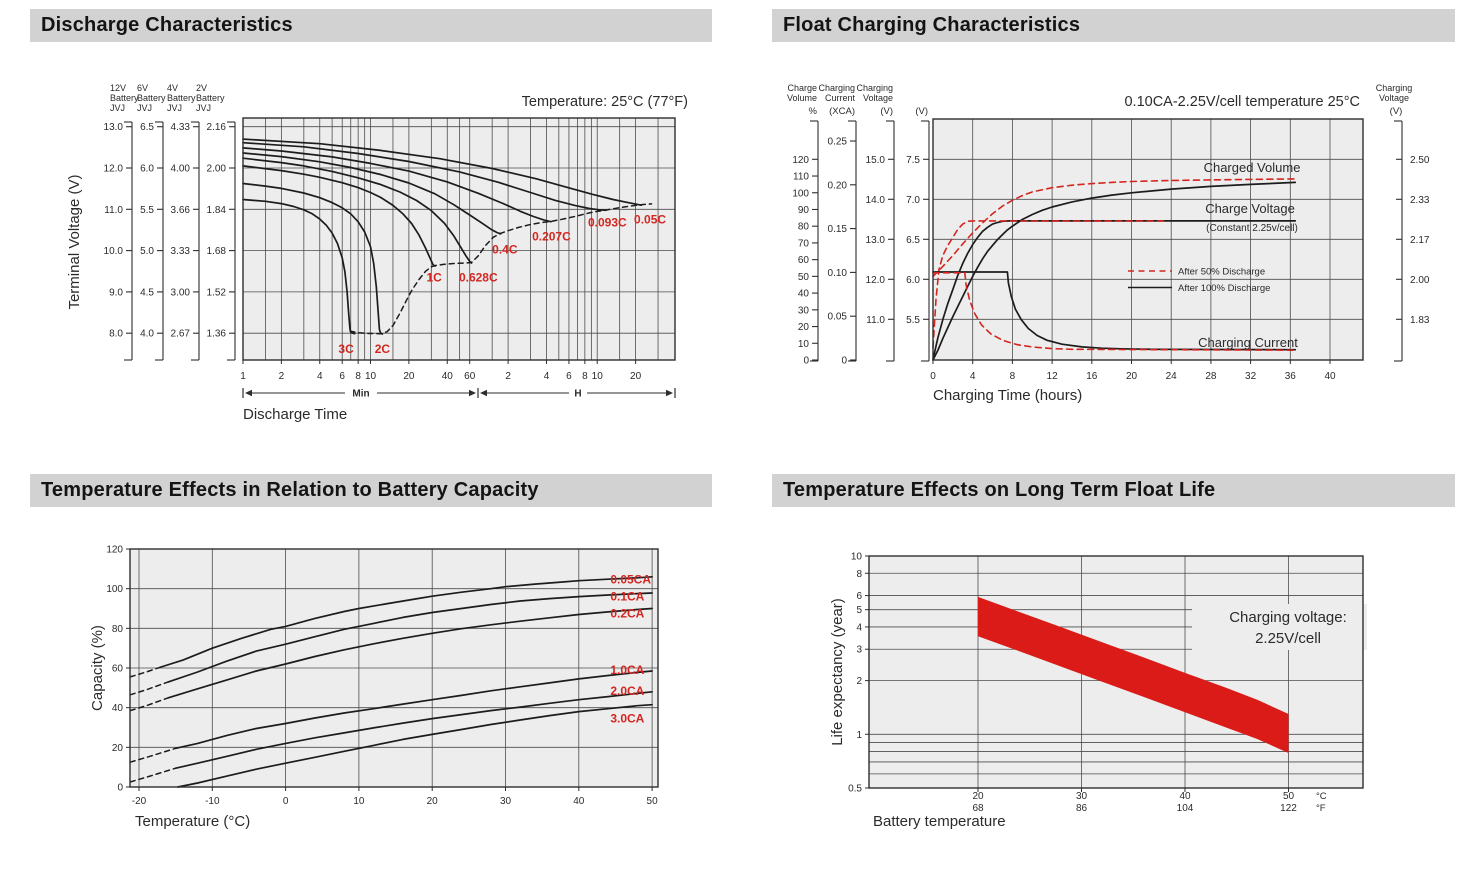  Describe the element at coordinates (801, 177) in the screenshot. I see `y-tick-label: 110` at that location.